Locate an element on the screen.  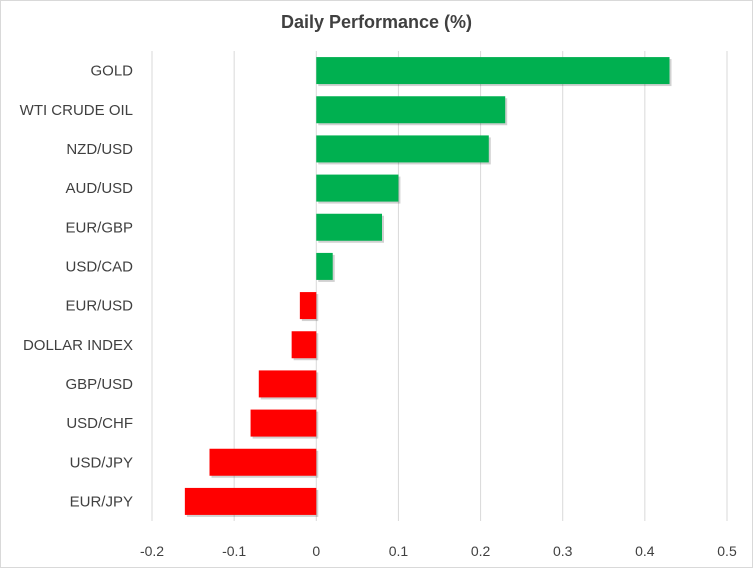
x-tick-label: 0.1 is located at coordinates (399, 551).